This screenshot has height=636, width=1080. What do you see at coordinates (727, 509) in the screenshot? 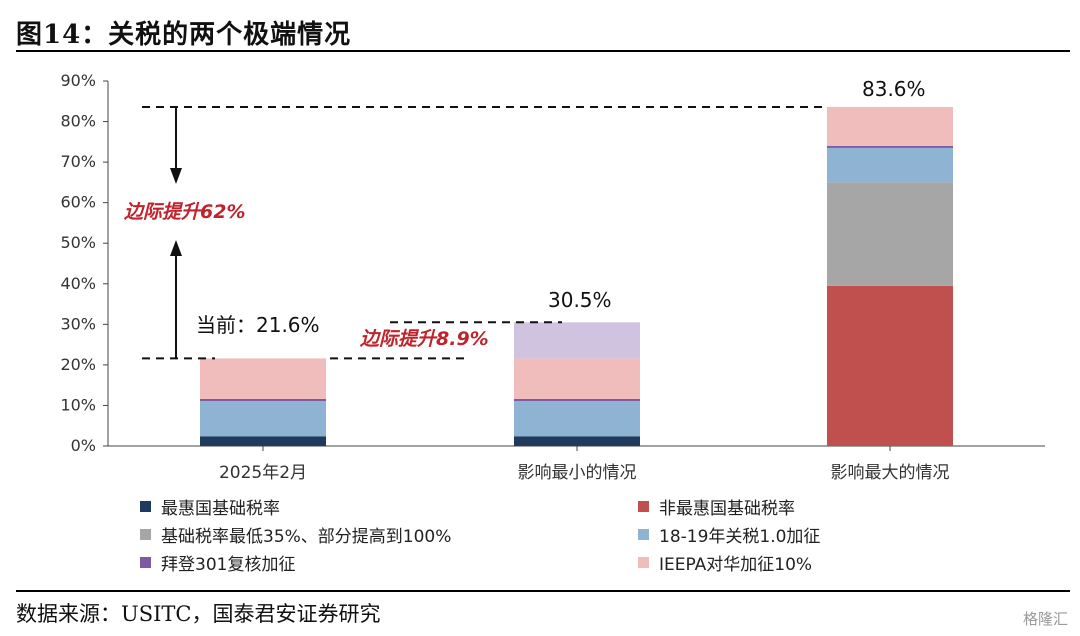
I see `legend-label: 非最惠国基础税率` at bounding box center [727, 509].